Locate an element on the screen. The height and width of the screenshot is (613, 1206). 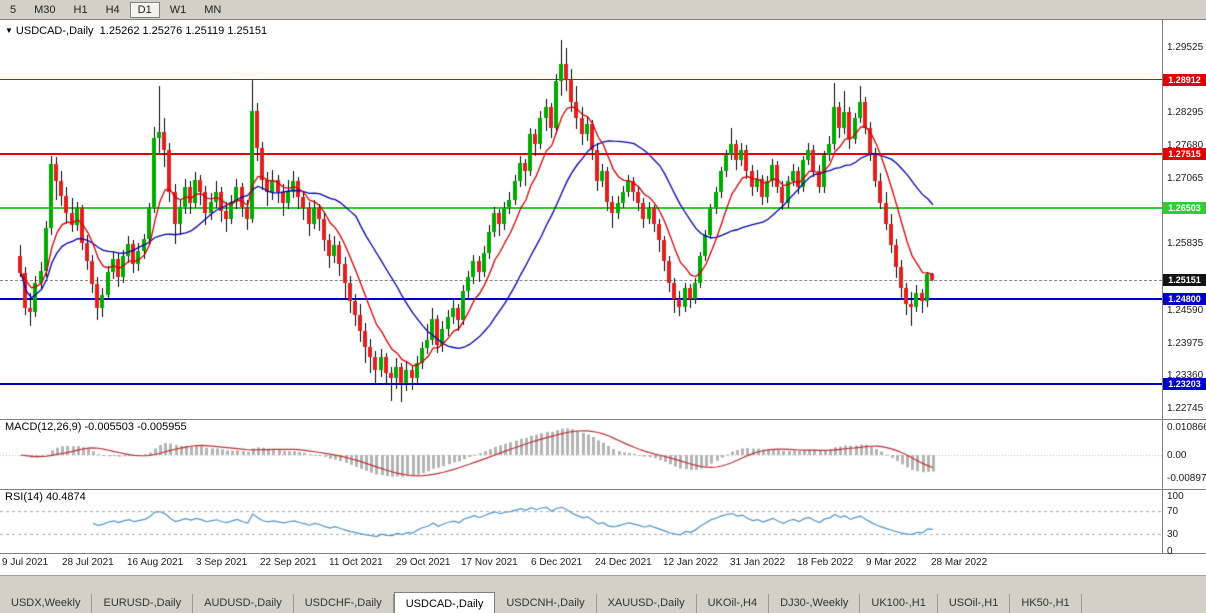
timeframe-button-m30: M30 is located at coordinates (45, 9).